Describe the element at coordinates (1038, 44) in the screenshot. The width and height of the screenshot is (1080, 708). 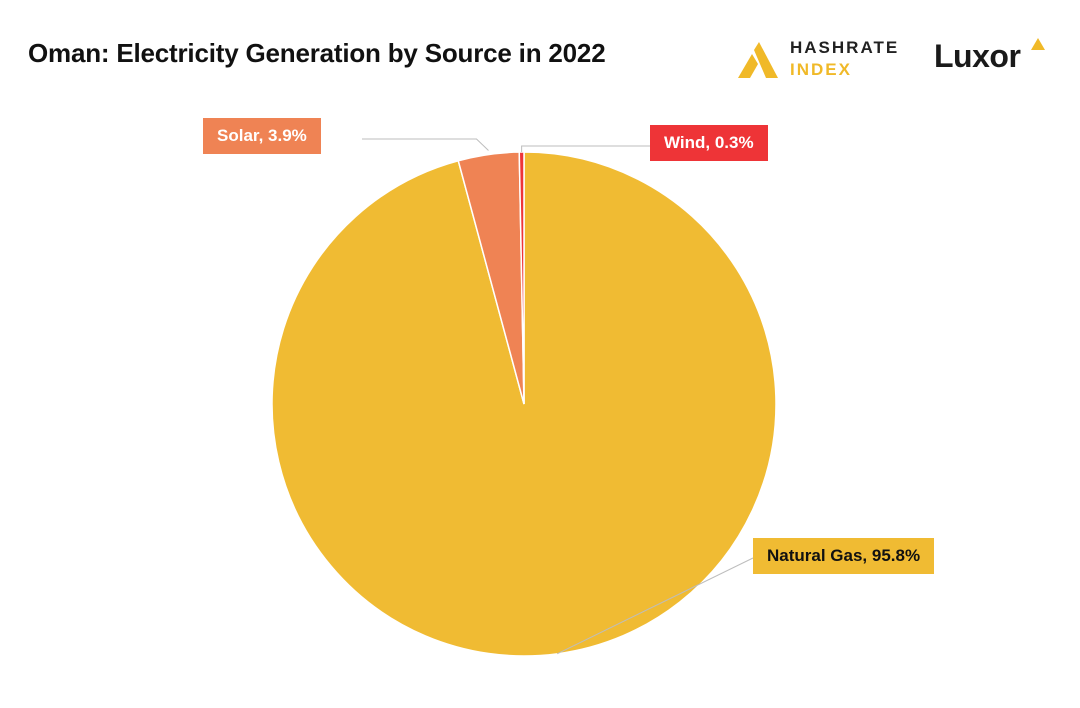
I see `luxor-logo-icon` at that location.